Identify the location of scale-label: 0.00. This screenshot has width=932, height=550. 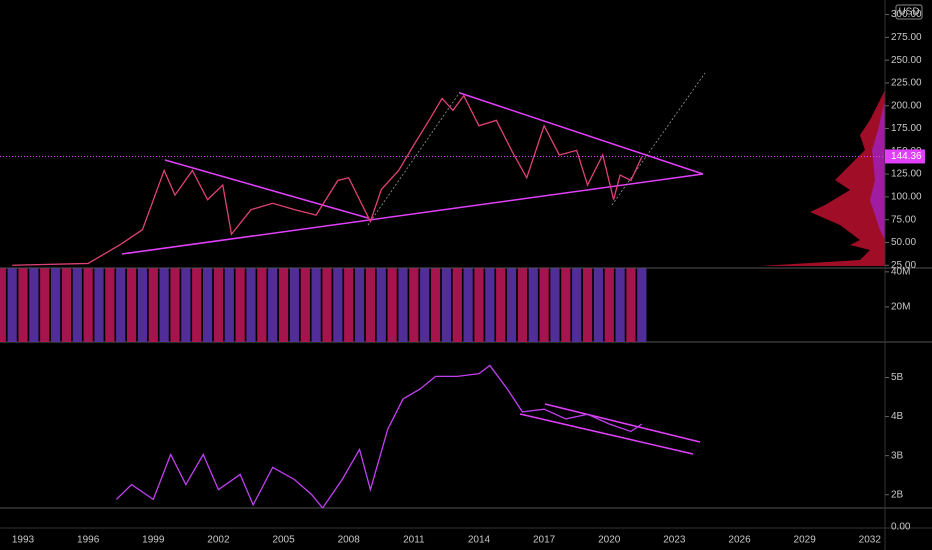
(901, 527).